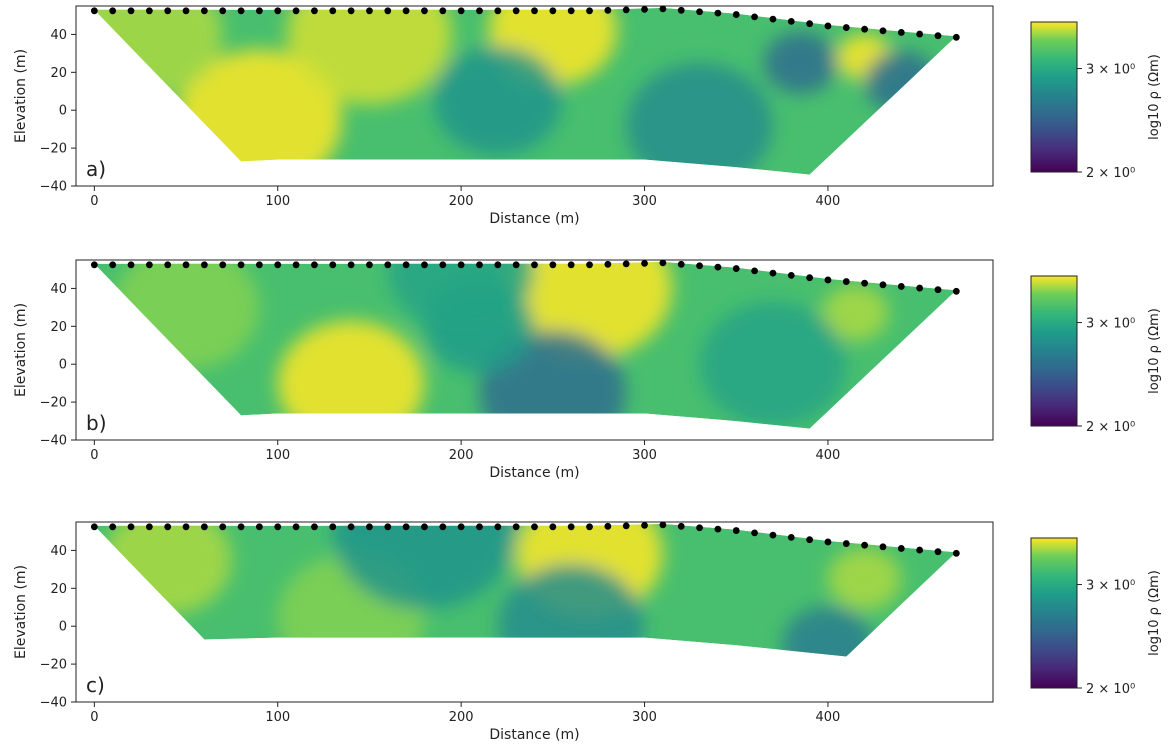 The width and height of the screenshot is (1170, 753). I want to click on colorbar-tick-label: 2 × 10⁰, so click(1110, 427).